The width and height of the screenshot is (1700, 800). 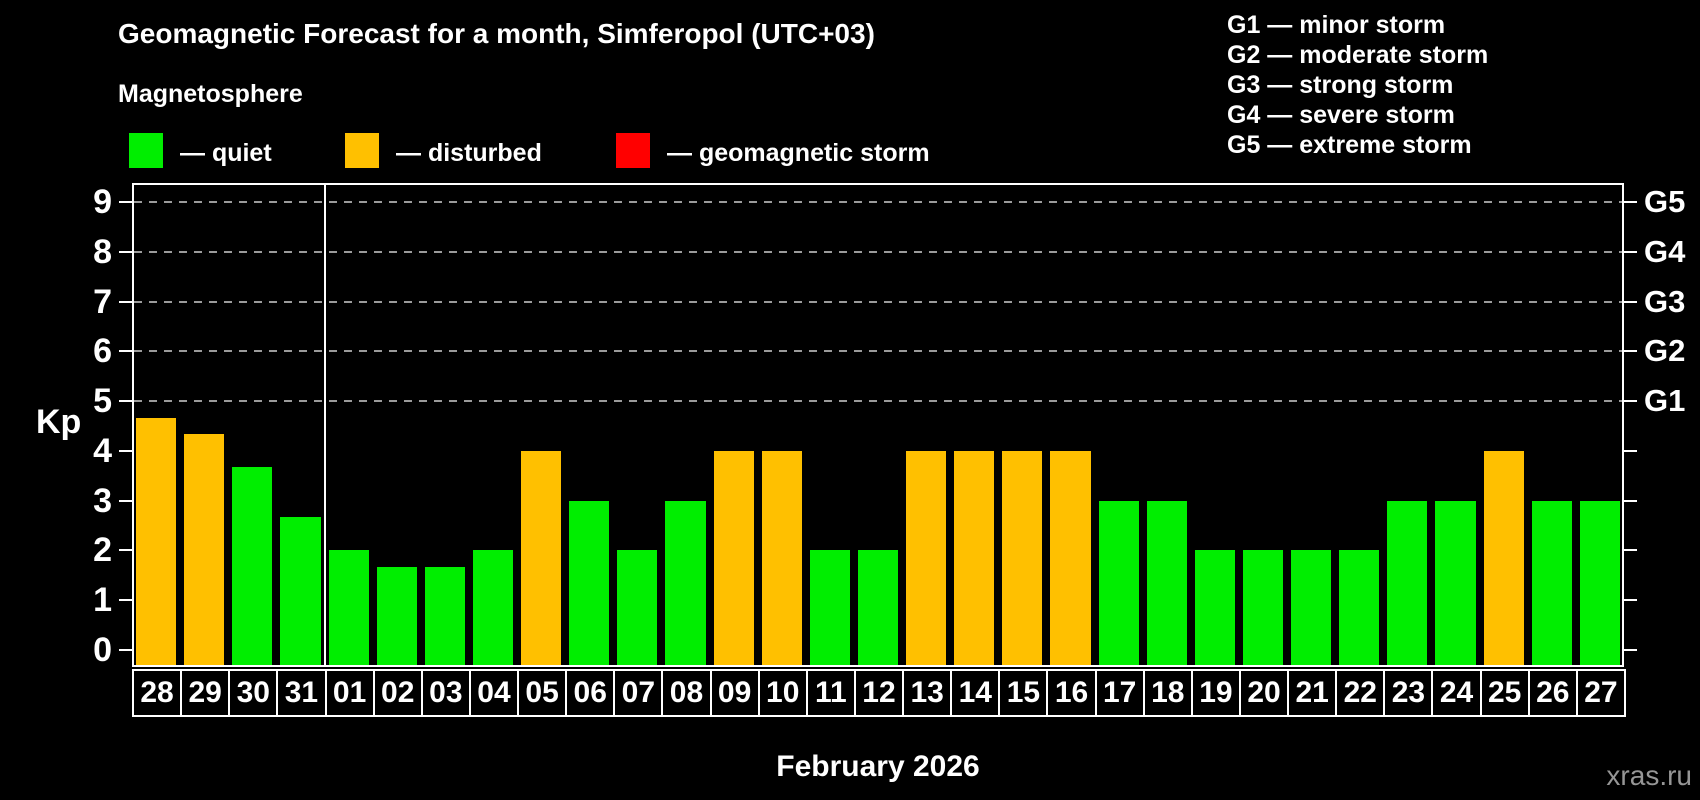 What do you see at coordinates (157, 693) in the screenshot?
I see `day-label-box: 28` at bounding box center [157, 693].